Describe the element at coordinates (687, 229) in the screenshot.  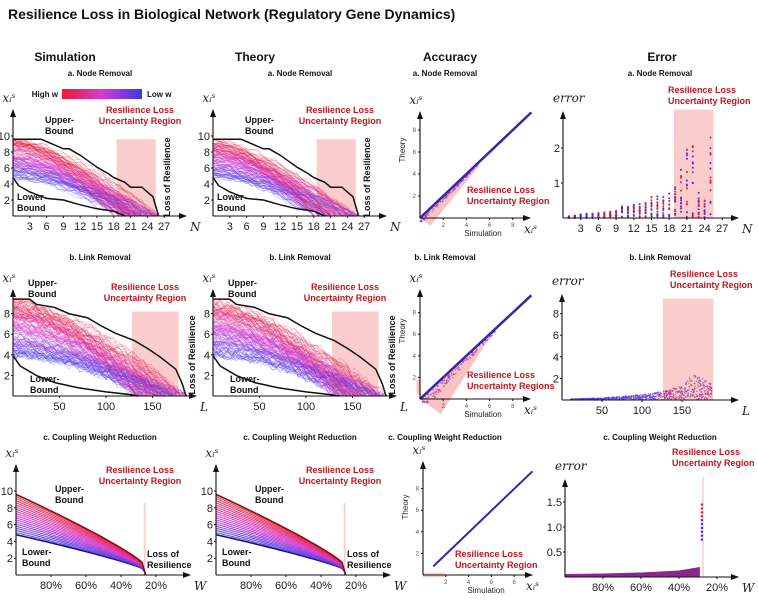
I see `x-tick-label: 21` at that location.